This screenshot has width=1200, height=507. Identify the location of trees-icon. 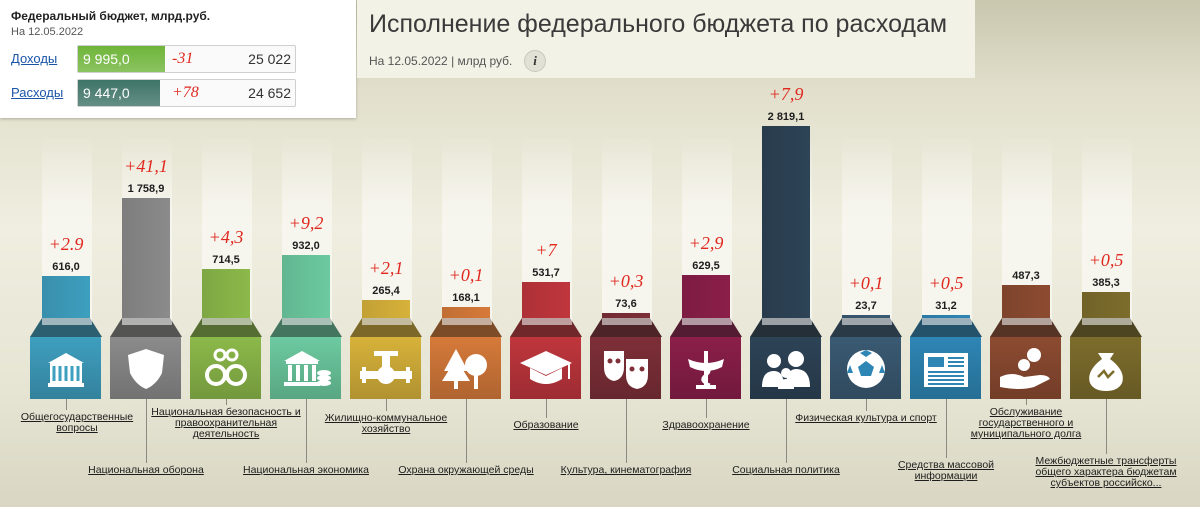
(464, 369).